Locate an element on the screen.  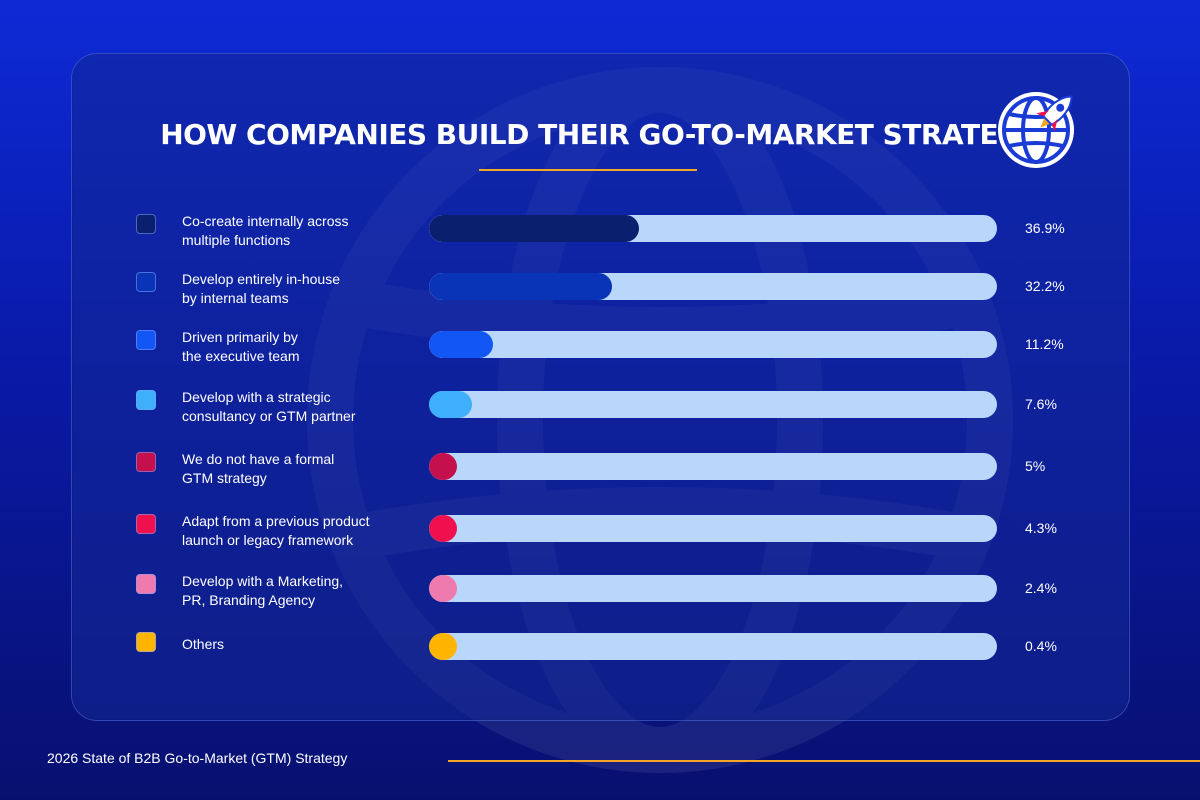
category-label-line: We do not have a formal is located at coordinates (258, 459).